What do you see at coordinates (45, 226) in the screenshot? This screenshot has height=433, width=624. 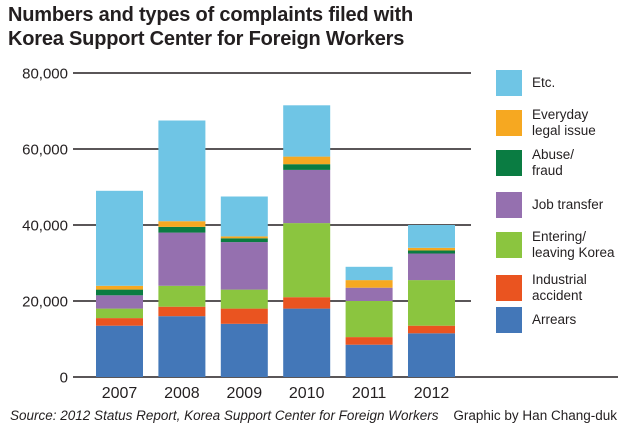 I see `y-tick-label: 40,000` at bounding box center [45, 226].